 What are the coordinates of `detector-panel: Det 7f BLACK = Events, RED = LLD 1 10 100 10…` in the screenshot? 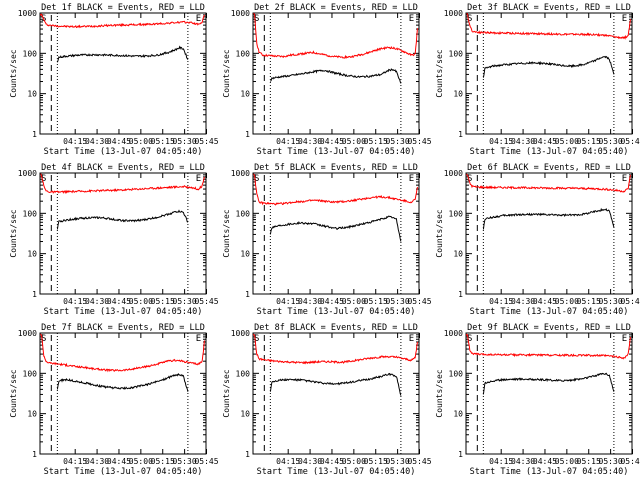 It's located at (114, 400).